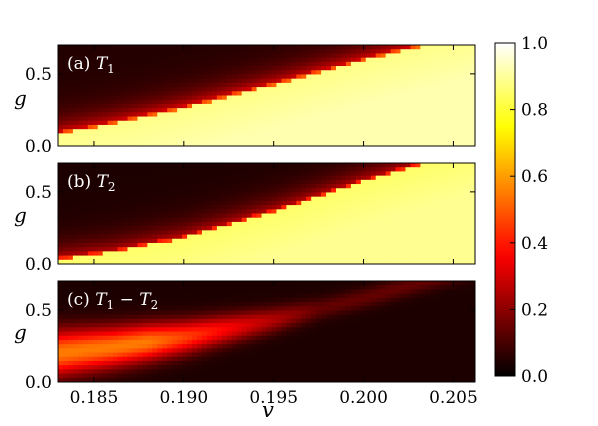 The width and height of the screenshot is (598, 426). Describe the element at coordinates (82, 182) in the screenshot. I see `panel-b-label-prefix: (b)` at that location.